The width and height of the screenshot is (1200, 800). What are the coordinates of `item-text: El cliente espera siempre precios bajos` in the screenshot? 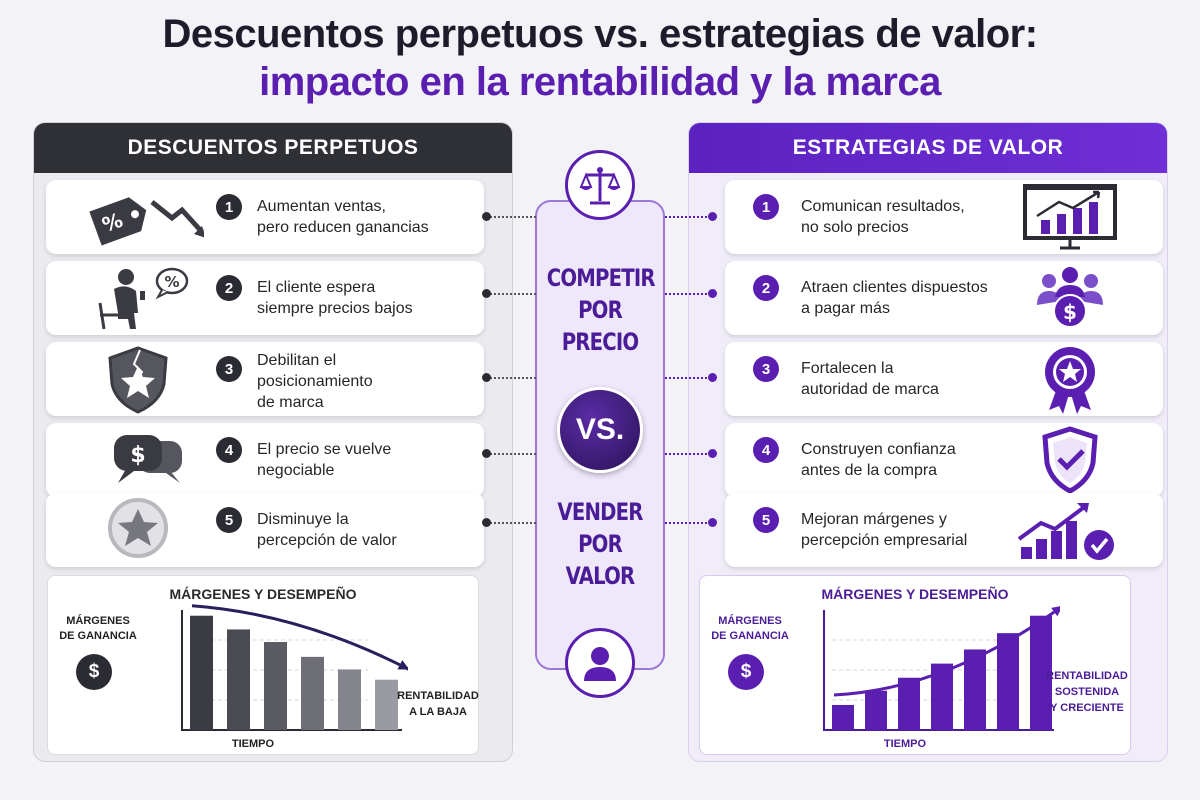 It's located at (335, 298).